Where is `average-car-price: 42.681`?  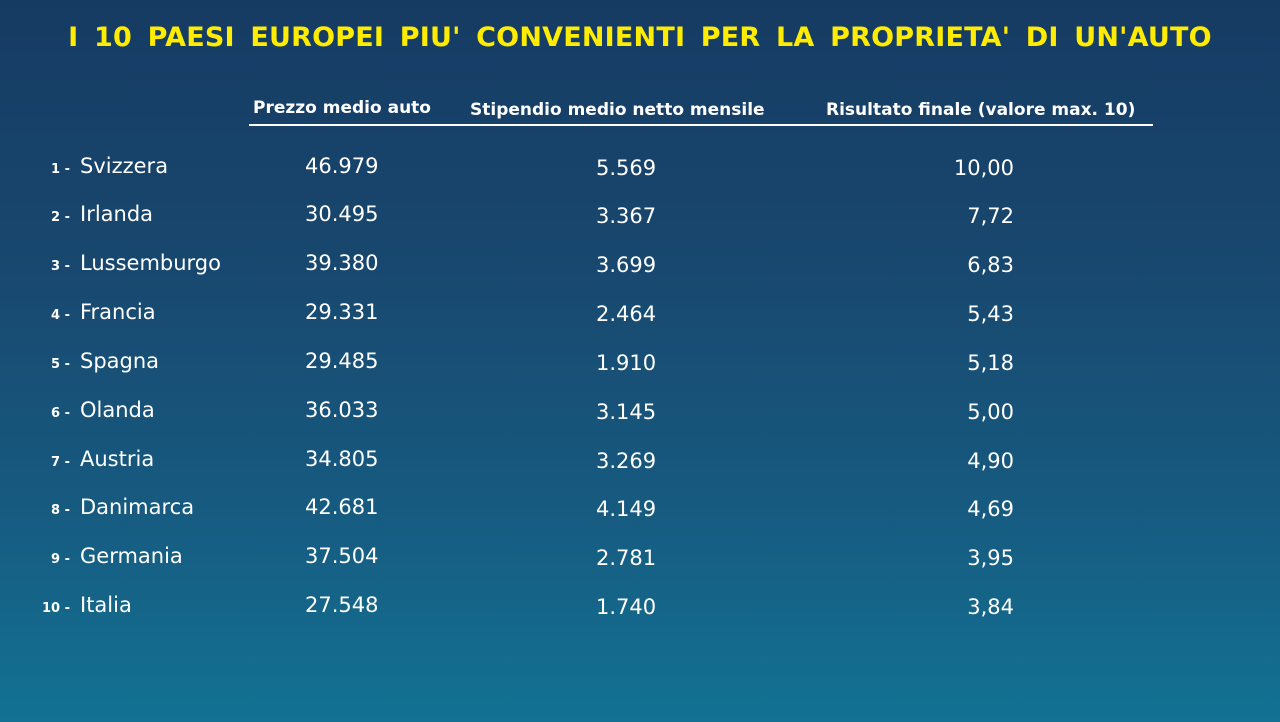
average-car-price: 42.681 is located at coordinates (342, 507).